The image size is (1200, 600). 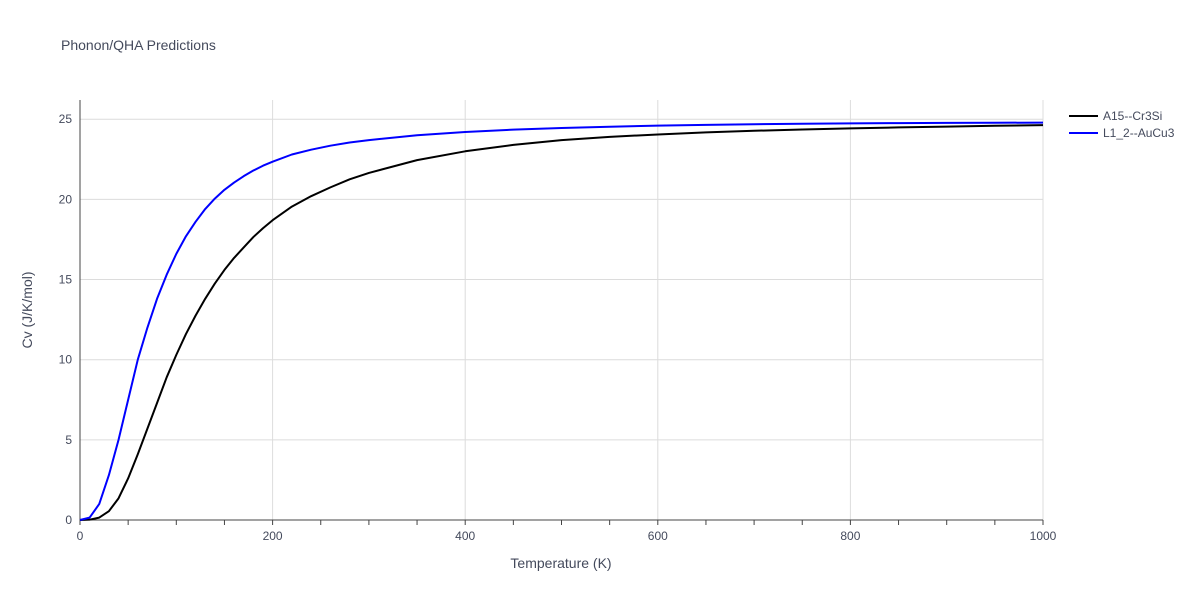 What do you see at coordinates (1043, 536) in the screenshot?
I see `x-tick-label-1000: 1000` at bounding box center [1043, 536].